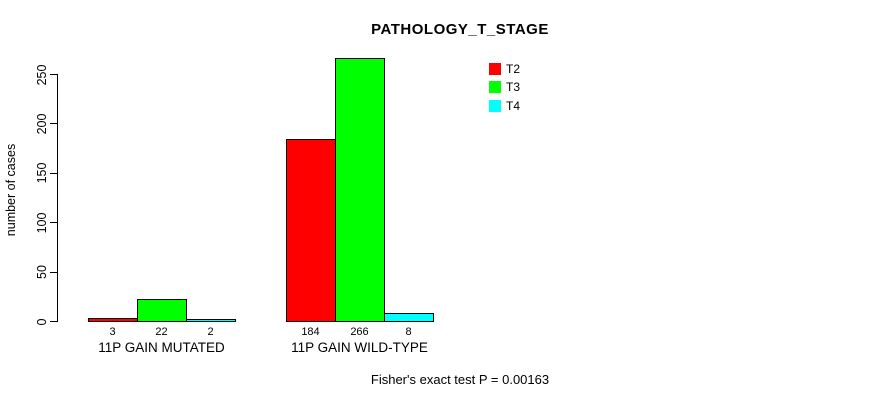 The height and width of the screenshot is (400, 890). I want to click on bar-t2-group1, so click(113, 320).